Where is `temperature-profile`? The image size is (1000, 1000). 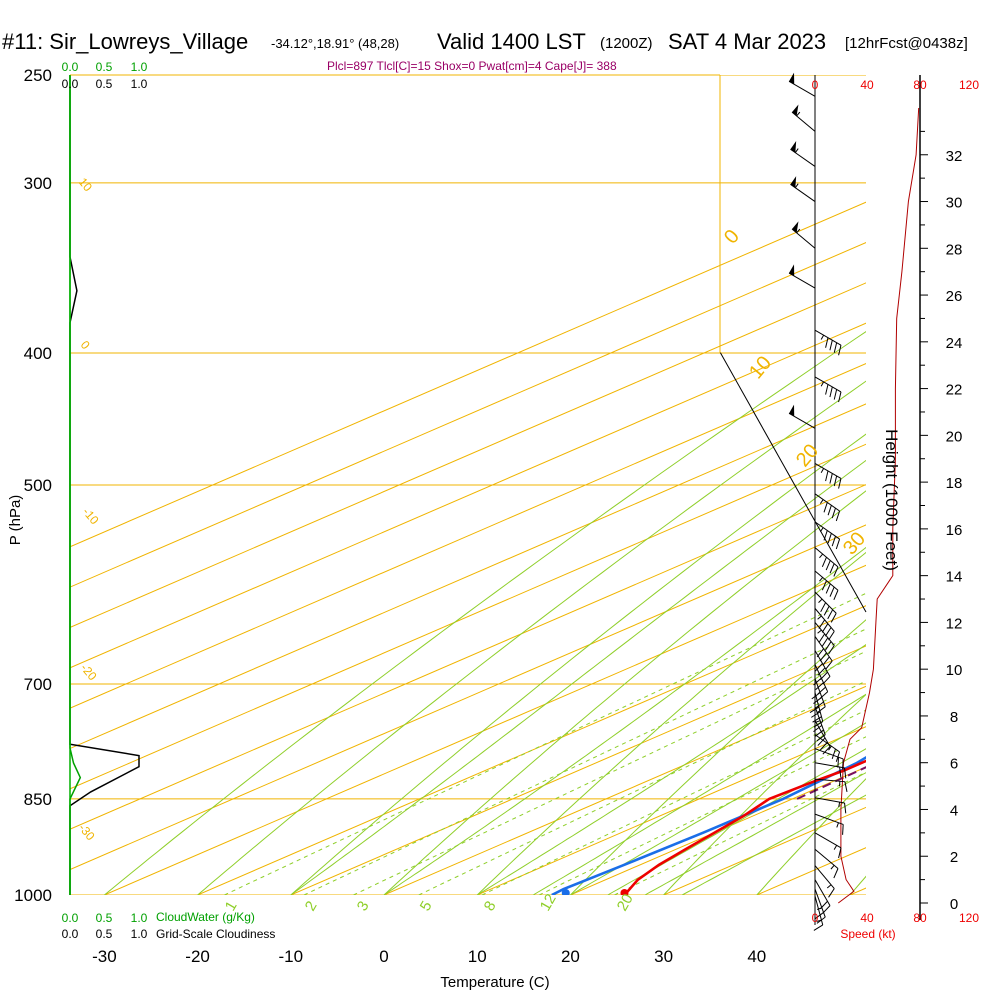
temperature-profile is located at coordinates (744, 827).